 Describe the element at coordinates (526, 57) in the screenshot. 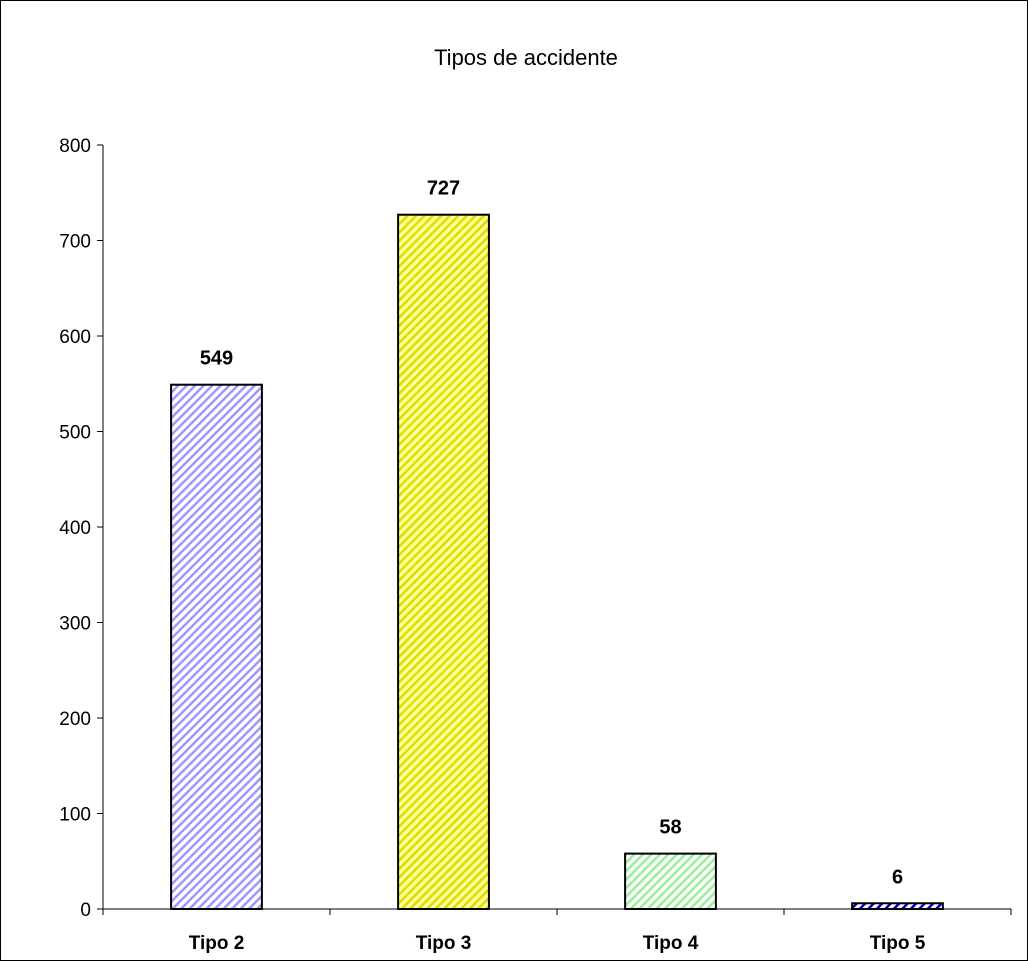

I see `chart-title: Tipos de accidente` at that location.